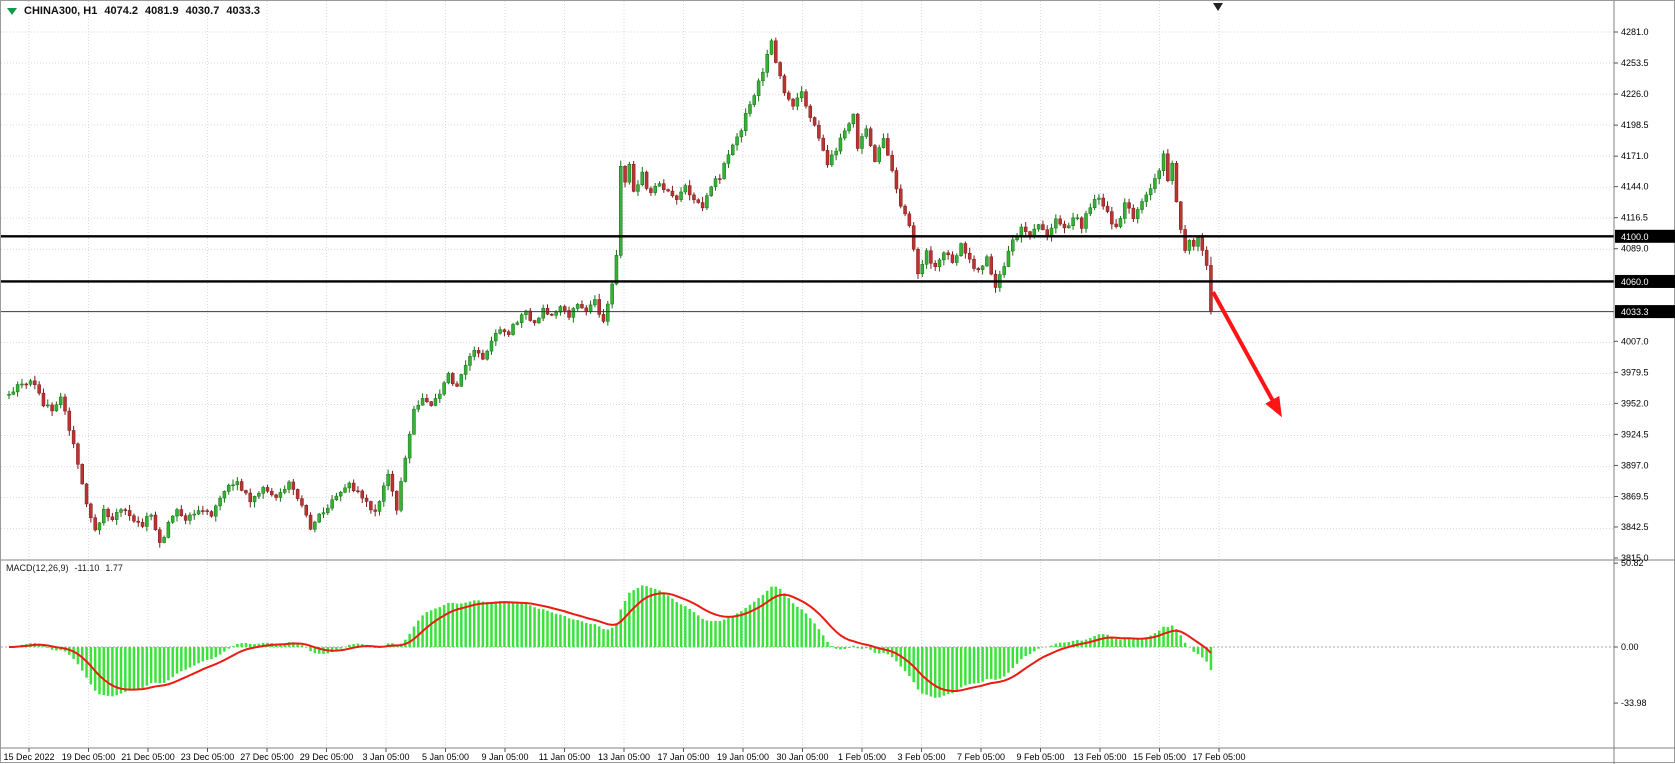  Describe the element at coordinates (1635, 465) in the screenshot. I see `svg-text: 3897.0` at that location.